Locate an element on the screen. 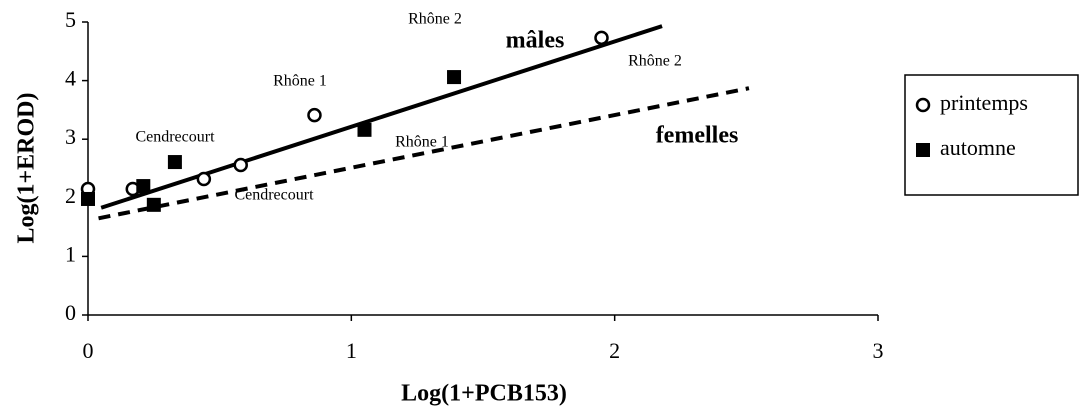  y-axis-label: Log(1+EROD) is located at coordinates (27, 167).